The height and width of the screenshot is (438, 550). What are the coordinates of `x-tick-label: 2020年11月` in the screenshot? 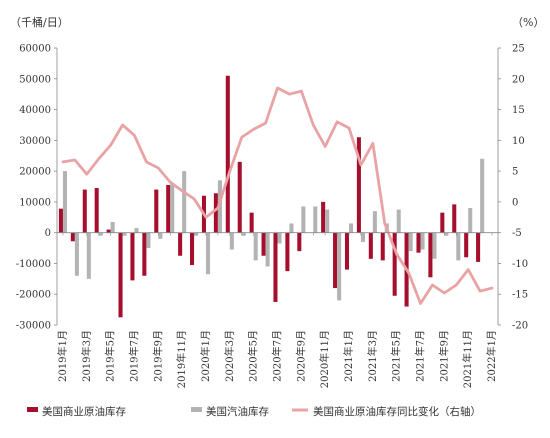 It's located at (324, 359).